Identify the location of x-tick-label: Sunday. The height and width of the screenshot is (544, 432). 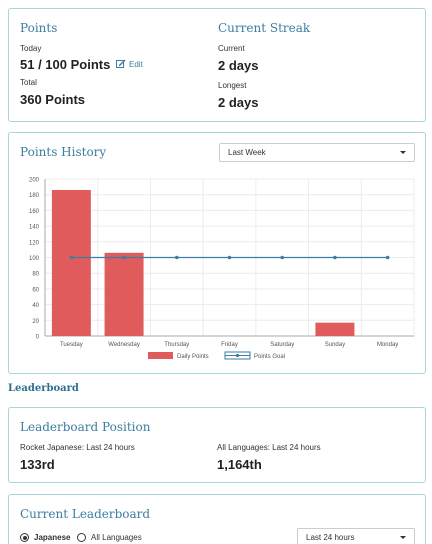
(335, 345).